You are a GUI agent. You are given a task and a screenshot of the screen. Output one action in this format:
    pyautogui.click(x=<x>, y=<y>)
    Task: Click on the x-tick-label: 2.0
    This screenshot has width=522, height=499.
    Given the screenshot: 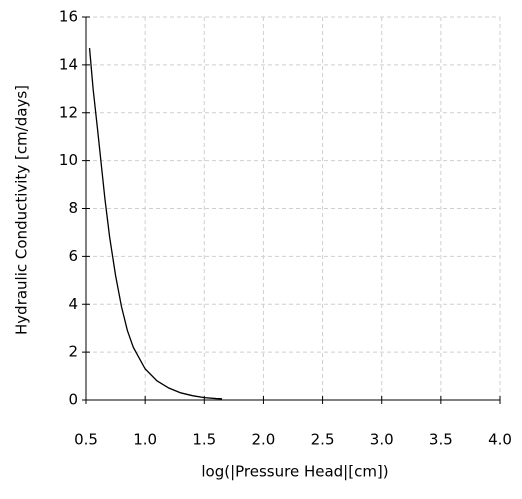 What is the action you would take?
    pyautogui.click(x=263, y=440)
    